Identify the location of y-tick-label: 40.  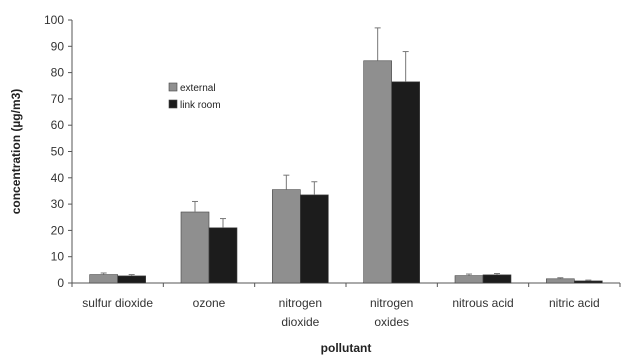
(58, 178).